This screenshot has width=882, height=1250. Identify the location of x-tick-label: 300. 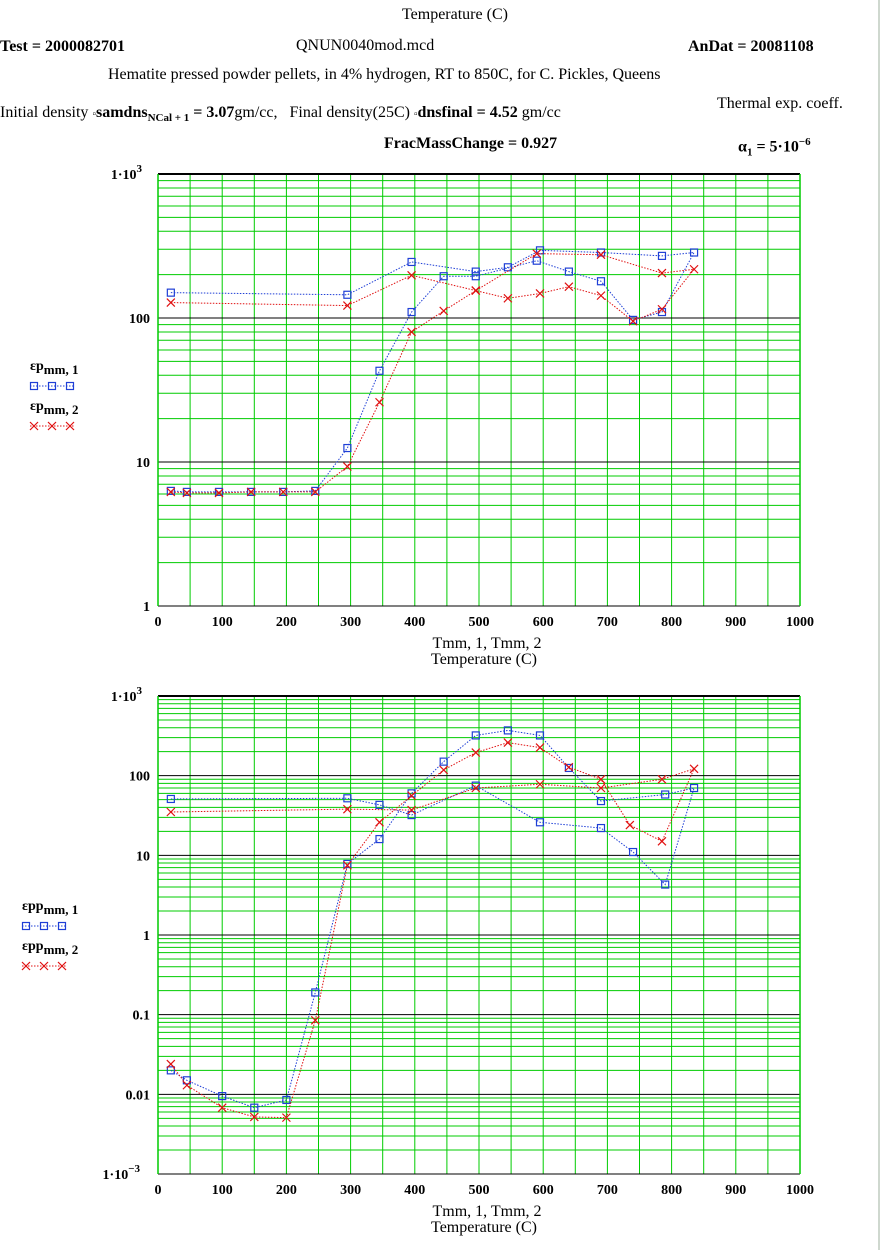
(350, 1190).